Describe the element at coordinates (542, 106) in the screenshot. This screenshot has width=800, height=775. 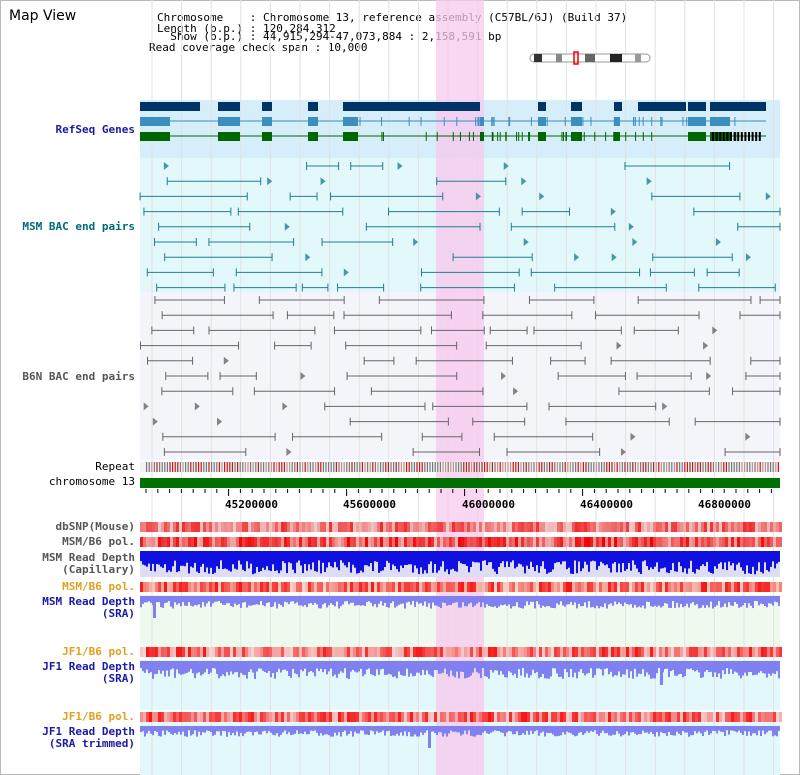
I see `gene-block` at that location.